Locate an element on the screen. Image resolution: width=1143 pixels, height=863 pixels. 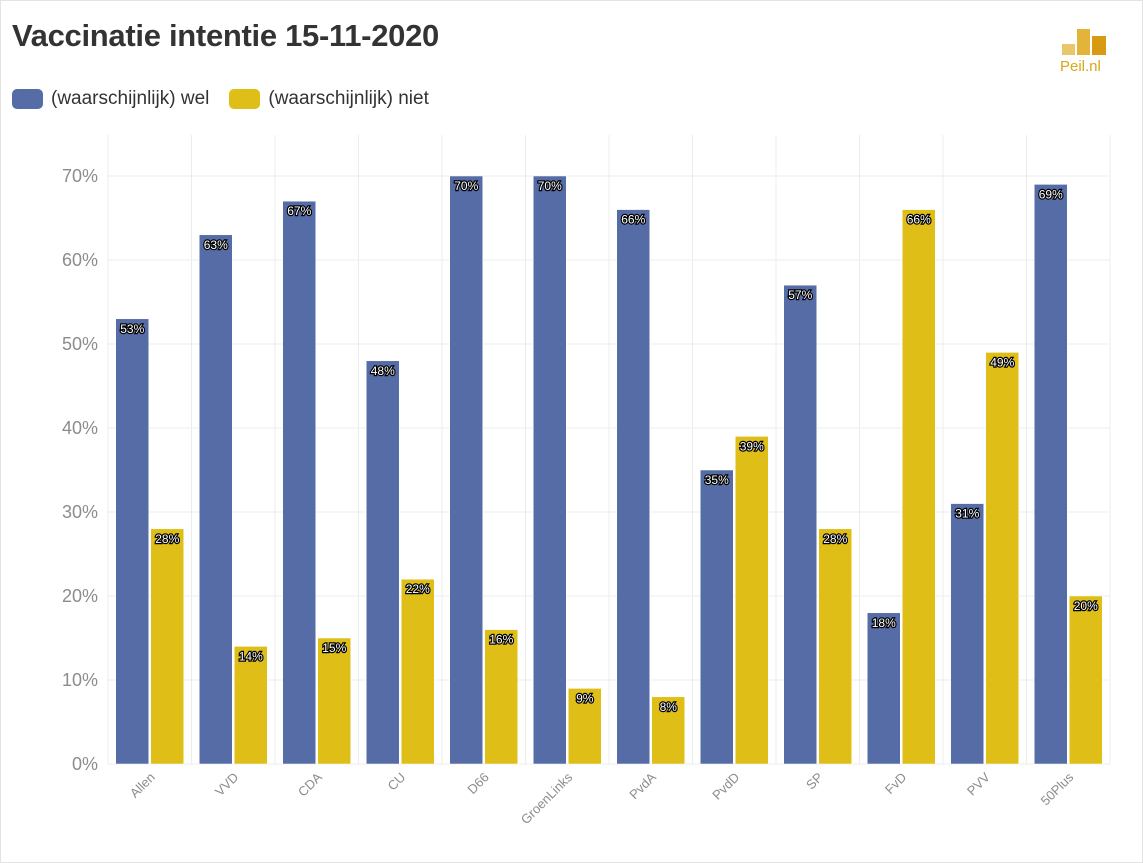
x-tick-label: 50Plus is located at coordinates (1057, 788).